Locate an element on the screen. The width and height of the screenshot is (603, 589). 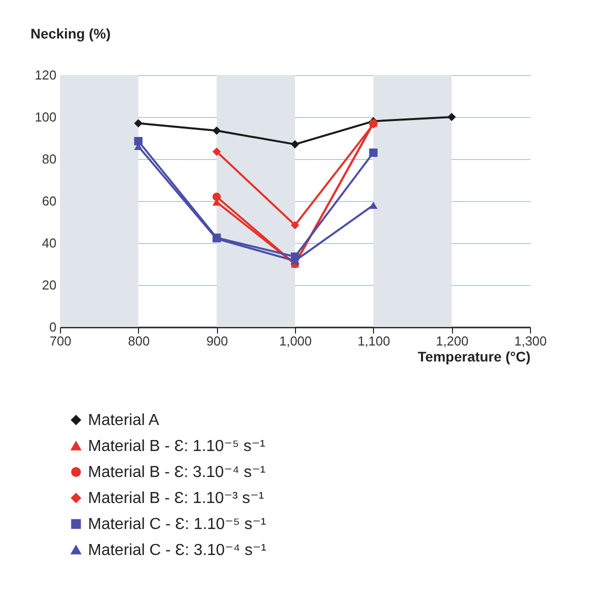
x-axis-title: Temperature (°C) is located at coordinates (474, 356).